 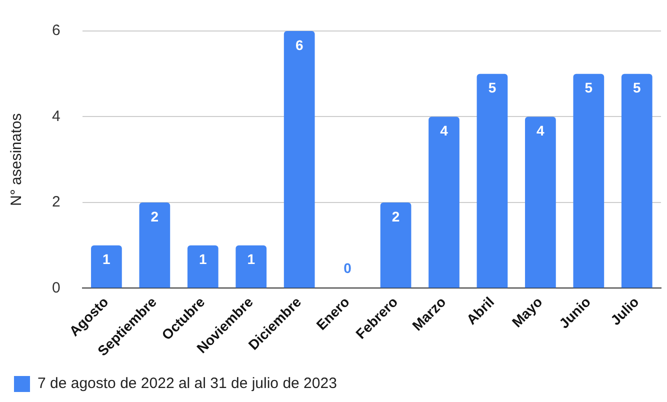 I want to click on y-tick-label: 0, so click(x=56, y=287).